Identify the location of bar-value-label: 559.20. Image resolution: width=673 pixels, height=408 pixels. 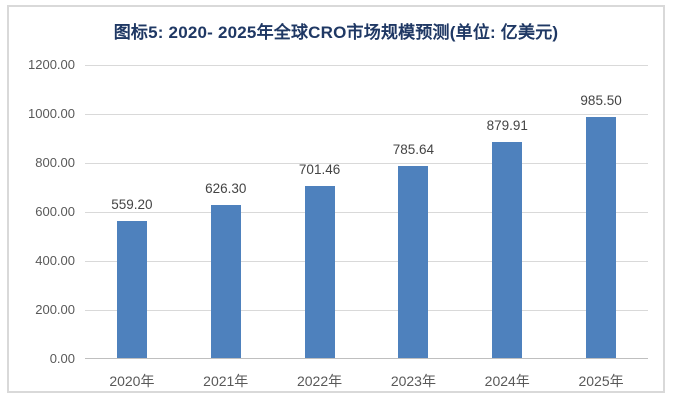
(132, 204).